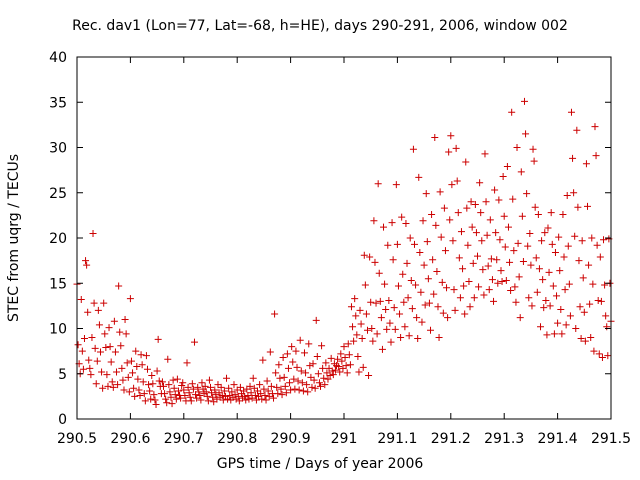  What do you see at coordinates (344, 439) in the screenshot?
I see `x-tick-label: 291` at bounding box center [344, 439].